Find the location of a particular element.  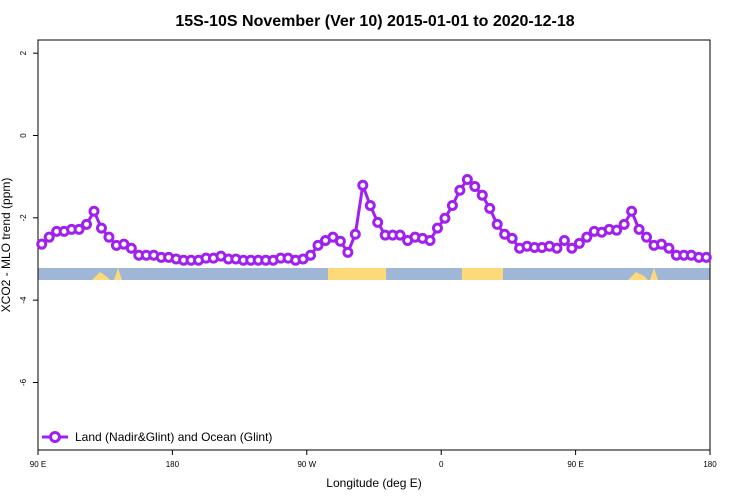

legend-label: Land (Nadir&Glint) and Ocean (Glint) is located at coordinates (173, 437).